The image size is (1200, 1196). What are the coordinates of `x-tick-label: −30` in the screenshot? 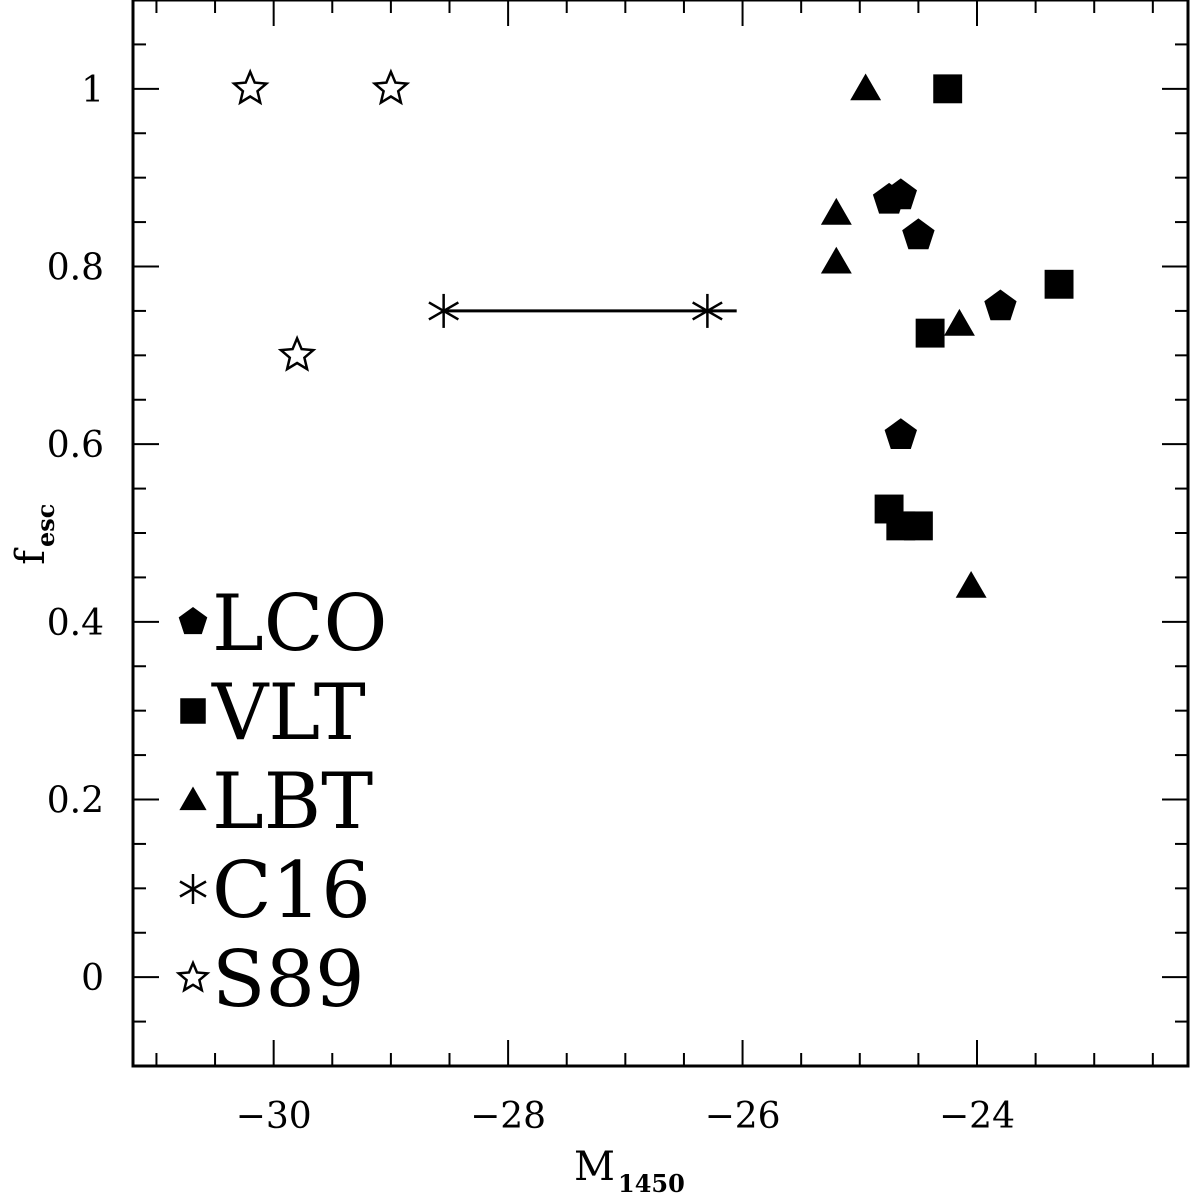 It's located at (274, 1116).